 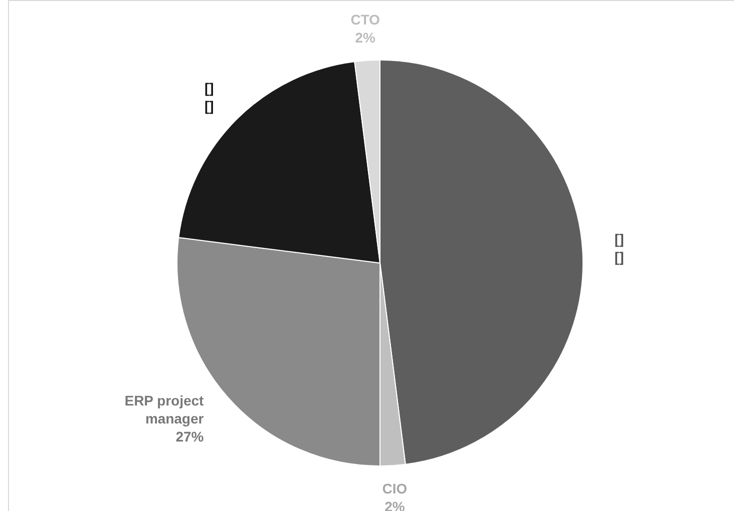 I want to click on data-label: 27%, so click(x=190, y=436).